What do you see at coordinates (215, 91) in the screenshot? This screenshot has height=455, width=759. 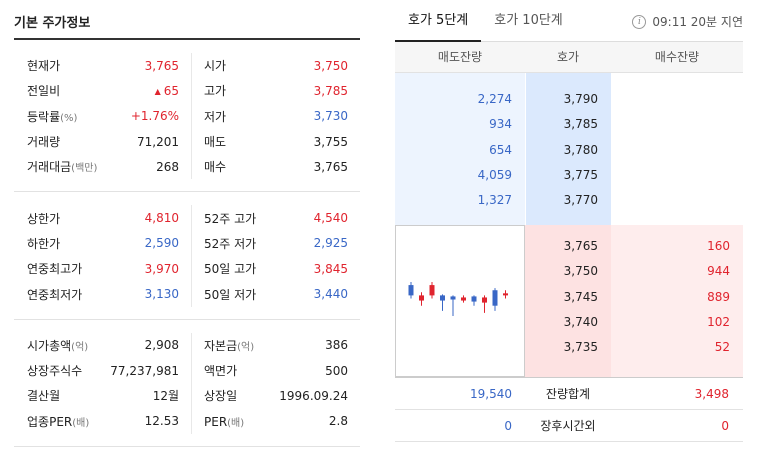 I see `info-label-text: 고가` at bounding box center [215, 91].